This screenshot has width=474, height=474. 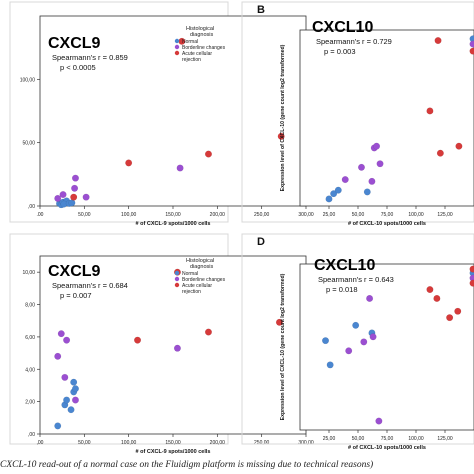 What do you see at coordinates (201, 35) in the screenshot?
I see `legend-title: diagnosis` at bounding box center [201, 35].